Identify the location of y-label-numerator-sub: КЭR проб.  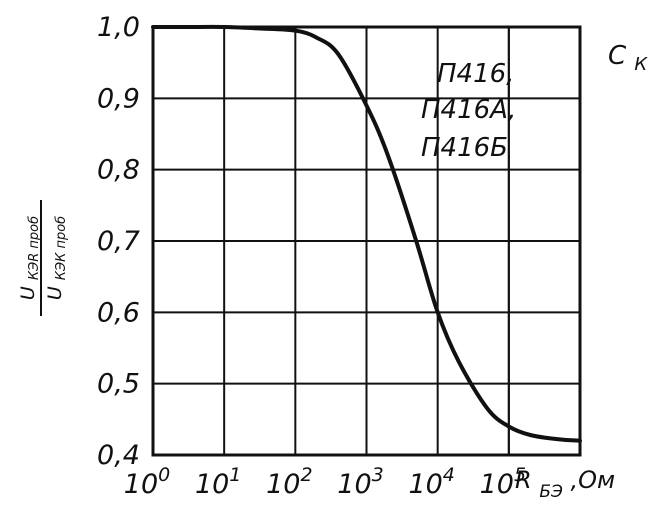
(34, 248).